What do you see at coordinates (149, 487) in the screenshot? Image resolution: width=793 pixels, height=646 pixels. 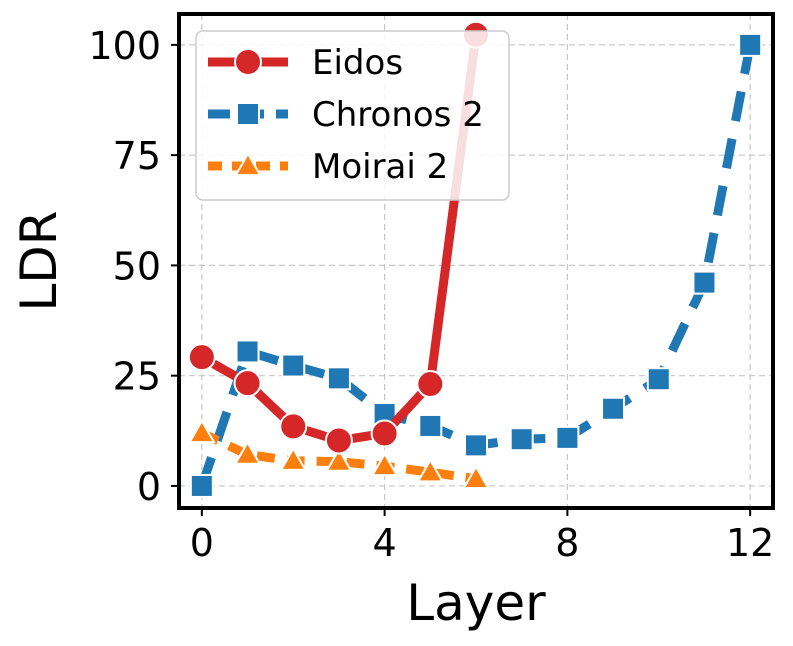 I see `y-tick-label: 0` at bounding box center [149, 487].